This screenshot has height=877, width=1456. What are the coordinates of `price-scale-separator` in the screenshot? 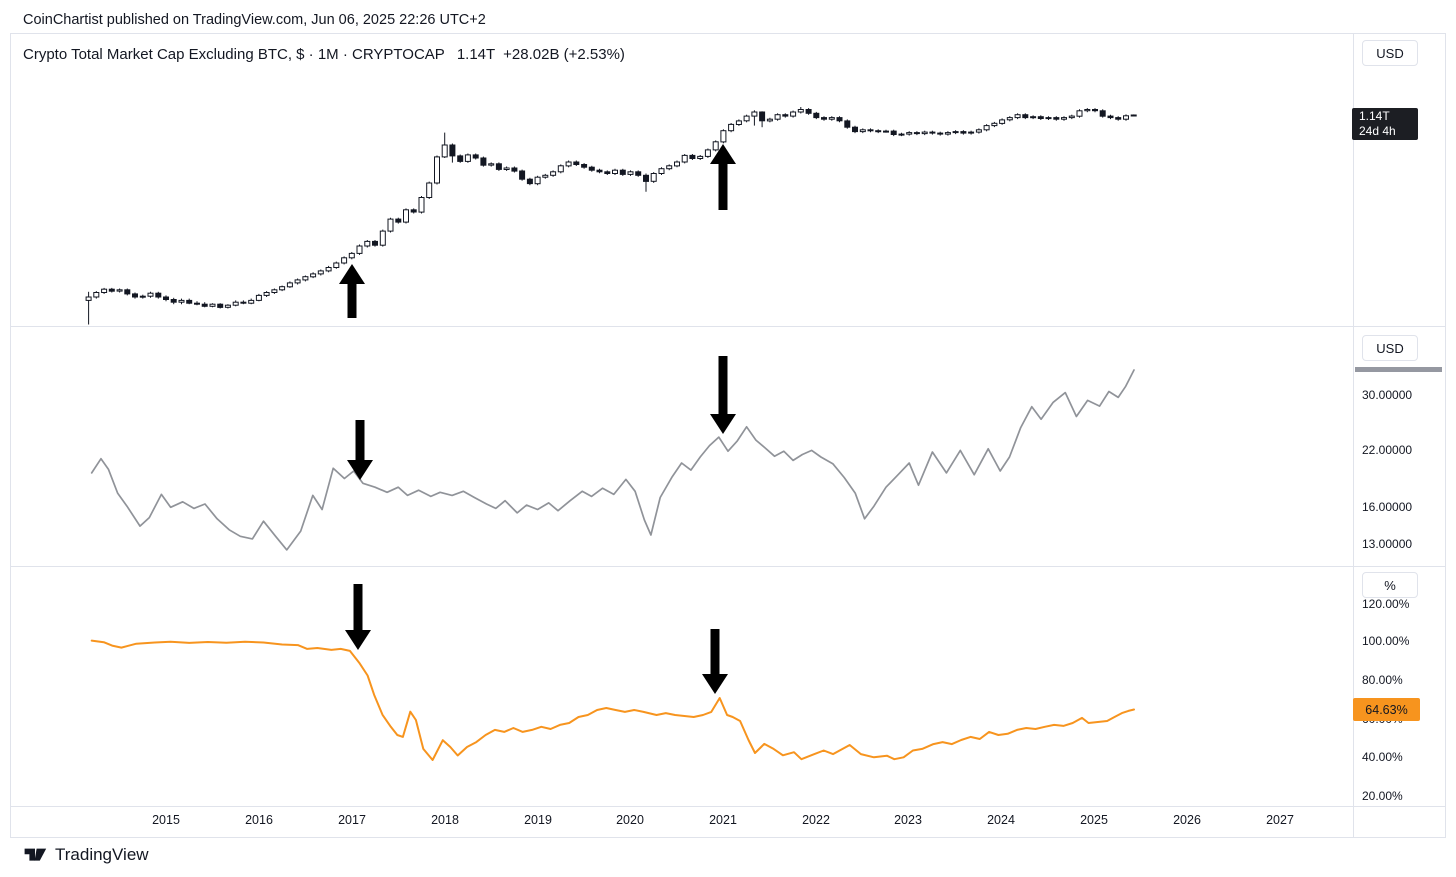 It's located at (1353, 435).